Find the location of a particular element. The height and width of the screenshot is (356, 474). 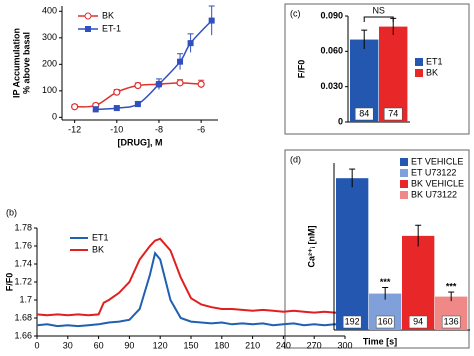

x-tick-label: 30 is located at coordinates (68, 345).